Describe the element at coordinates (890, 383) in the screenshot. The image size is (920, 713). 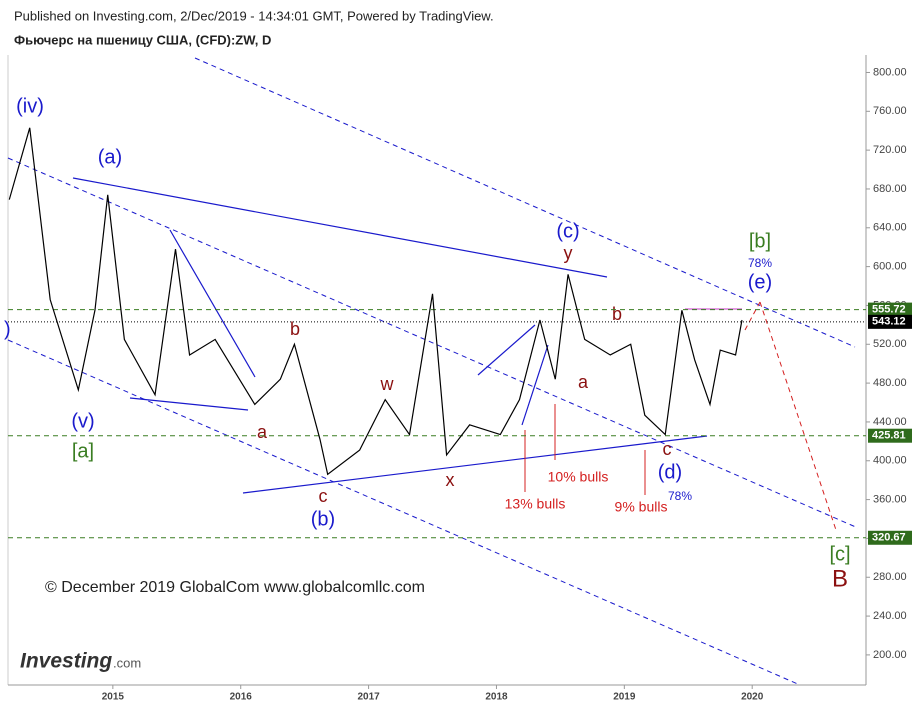
I see `y-tick-label: 480.00` at that location.